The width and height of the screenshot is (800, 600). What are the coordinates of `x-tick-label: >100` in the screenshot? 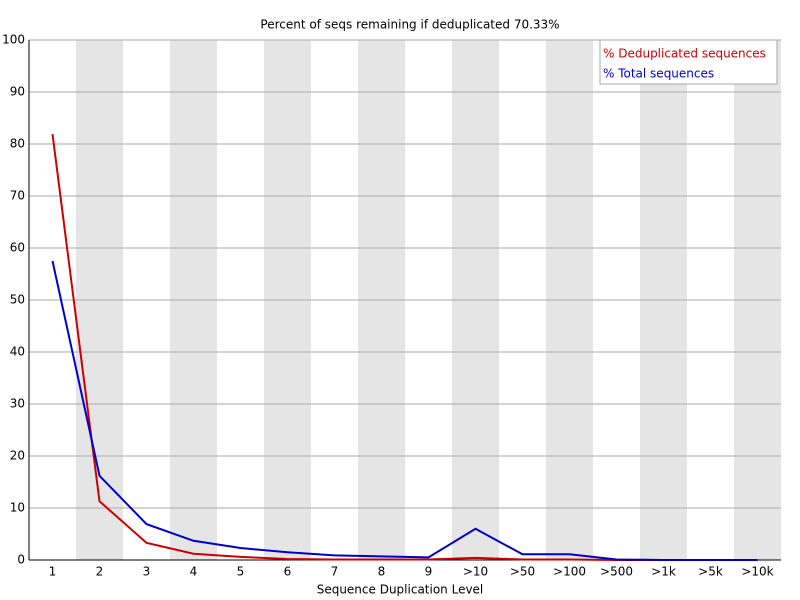 It's located at (569, 572).